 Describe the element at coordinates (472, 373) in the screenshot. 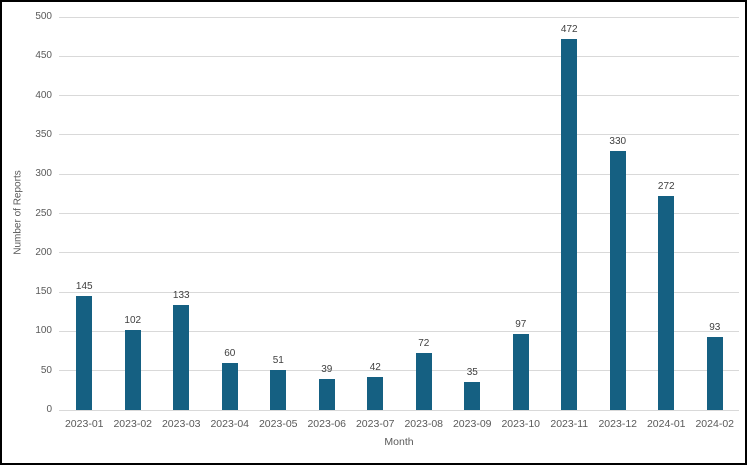

I see `bar-value-2023-09: 35` at that location.